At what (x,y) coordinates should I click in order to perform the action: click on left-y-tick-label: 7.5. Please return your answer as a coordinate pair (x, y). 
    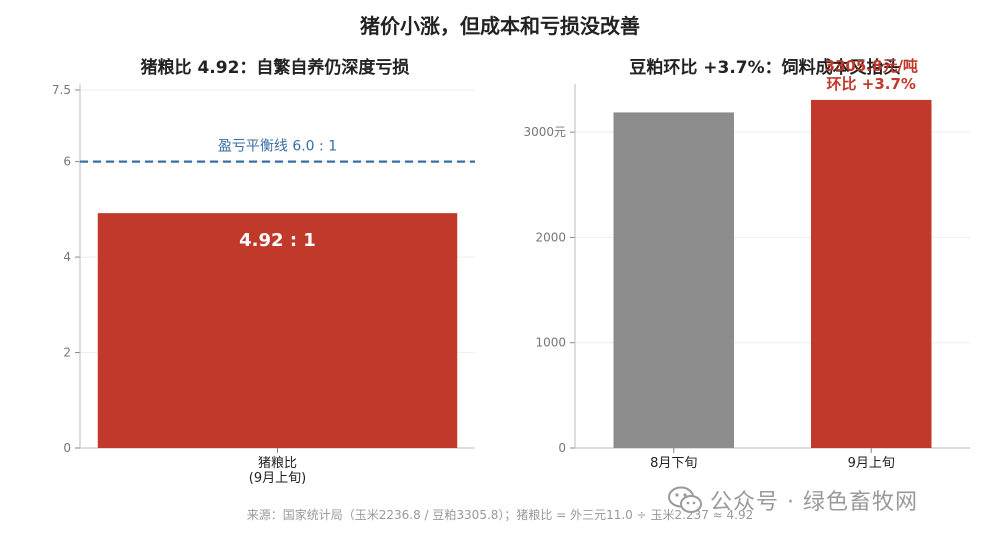
    Looking at the image, I should click on (61, 90).